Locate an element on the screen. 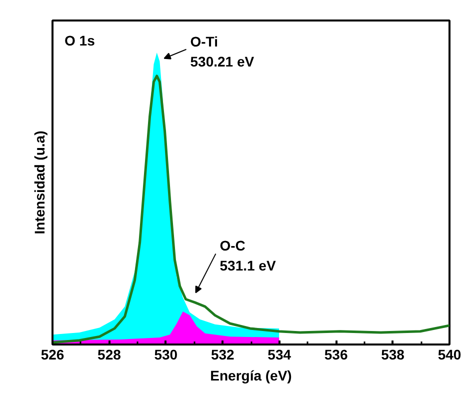  x-tick-label: 528 is located at coordinates (110, 354).